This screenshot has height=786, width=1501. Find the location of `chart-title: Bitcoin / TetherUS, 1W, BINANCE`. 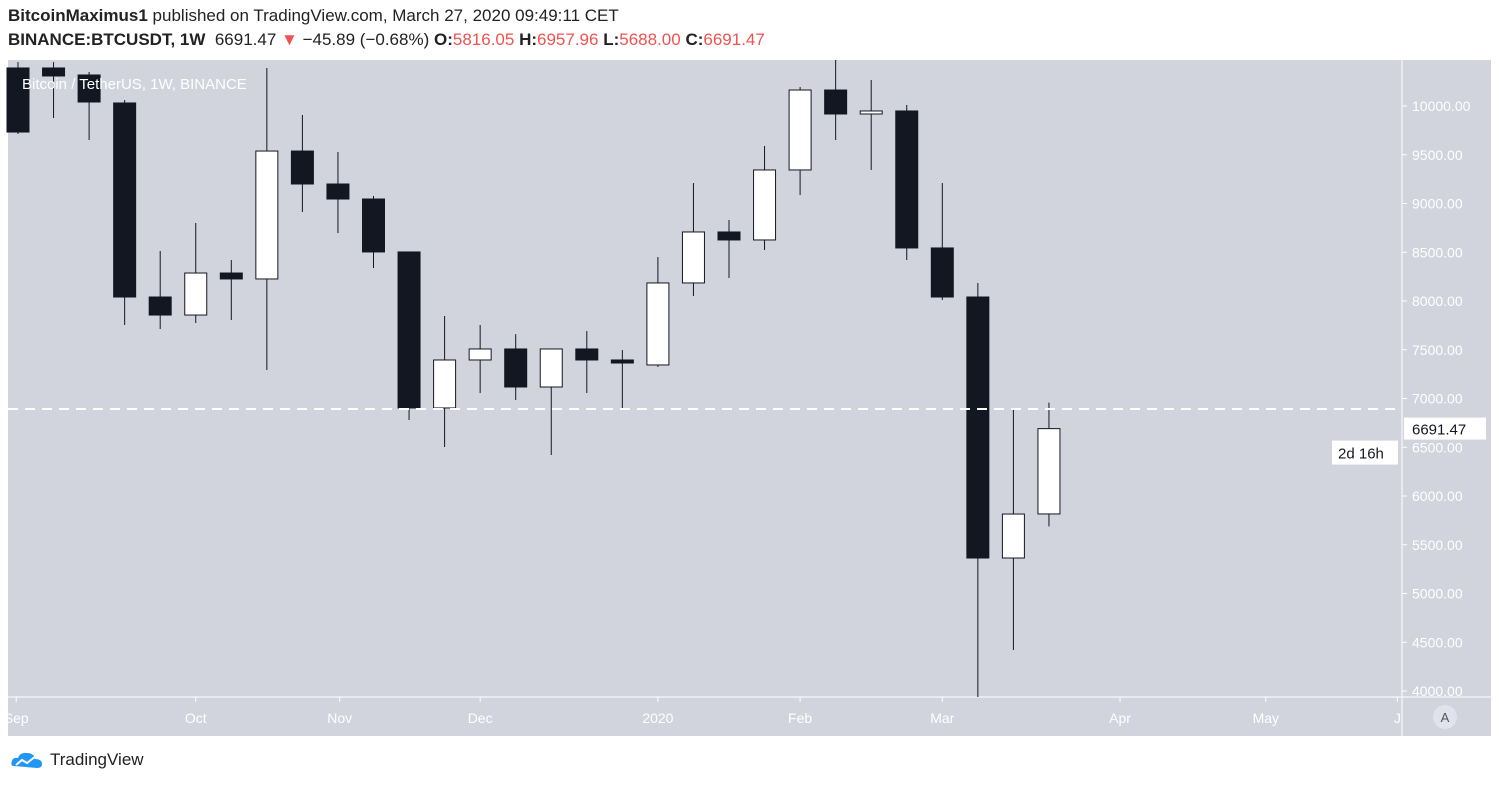

chart-title: Bitcoin / TetherUS, 1W, BINANCE is located at coordinates (134, 84).